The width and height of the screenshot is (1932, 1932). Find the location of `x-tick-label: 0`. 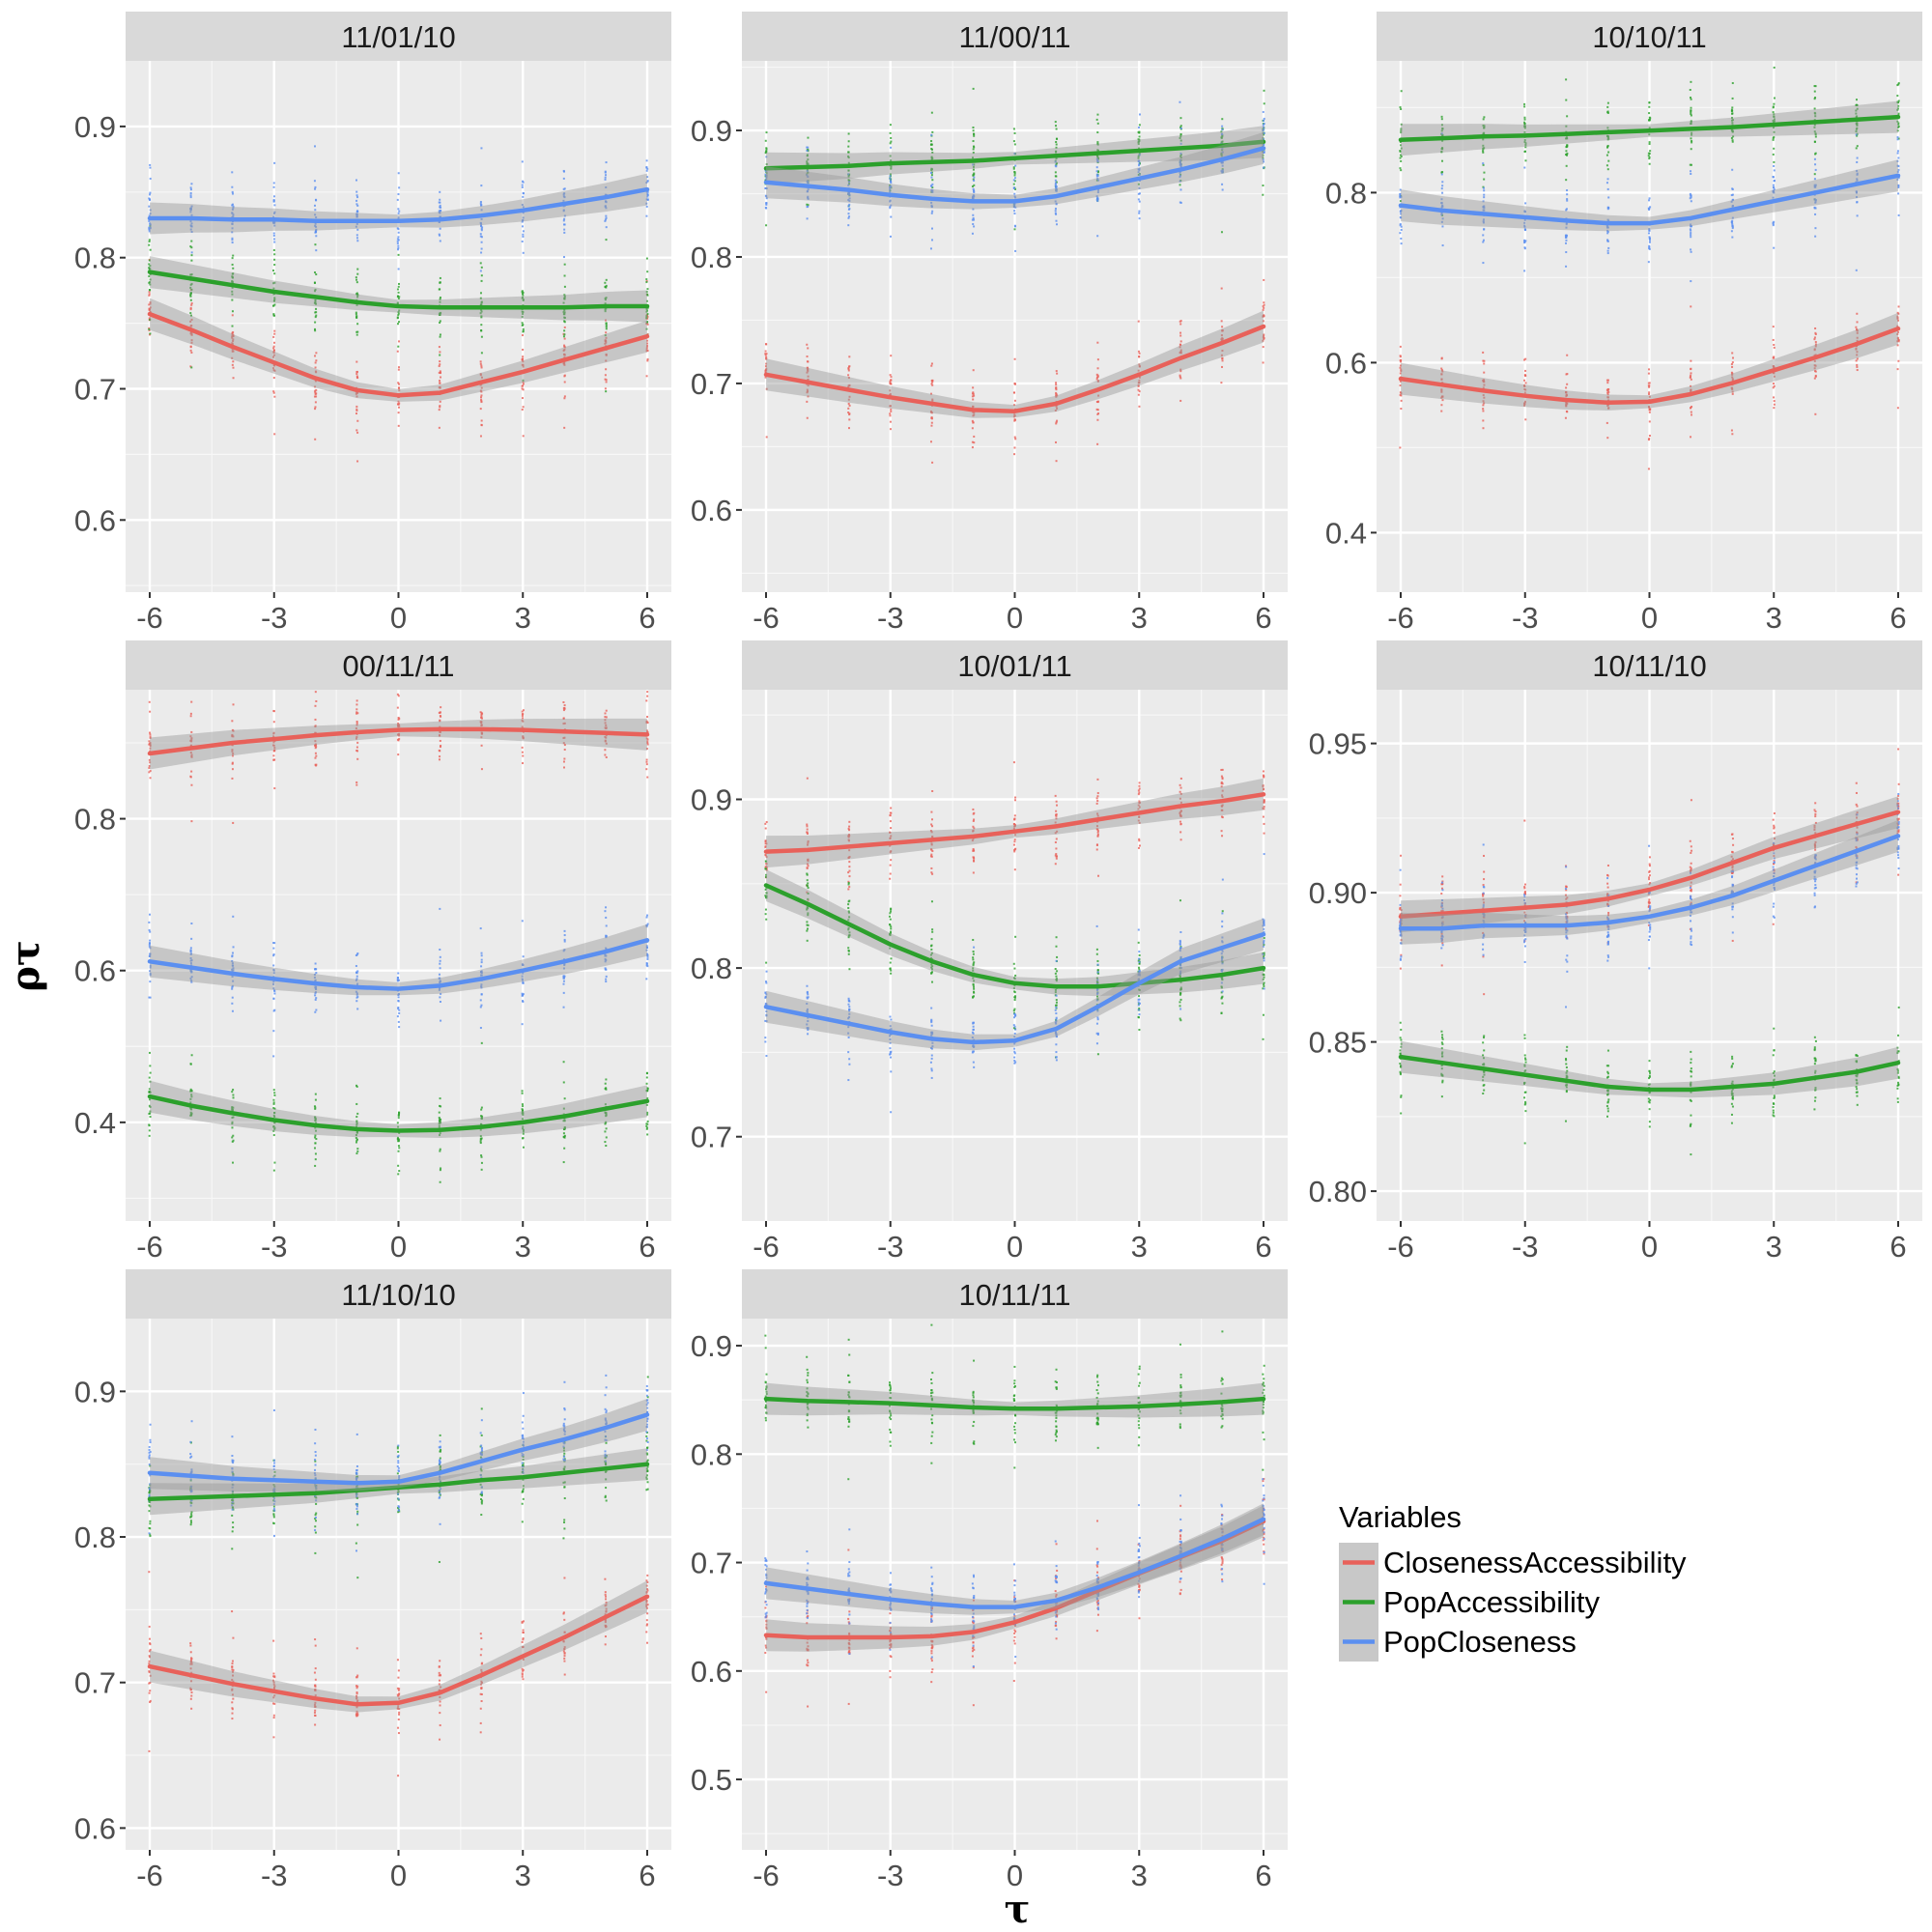

x-tick-label: 0 is located at coordinates (1649, 618).